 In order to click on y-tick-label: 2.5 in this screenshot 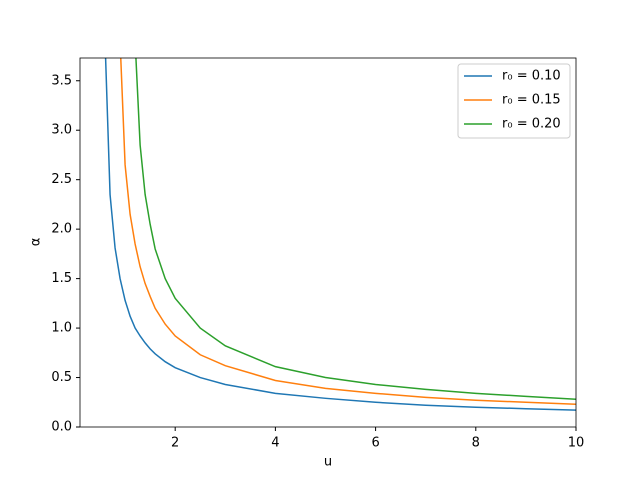, I will do `click(61, 179)`.